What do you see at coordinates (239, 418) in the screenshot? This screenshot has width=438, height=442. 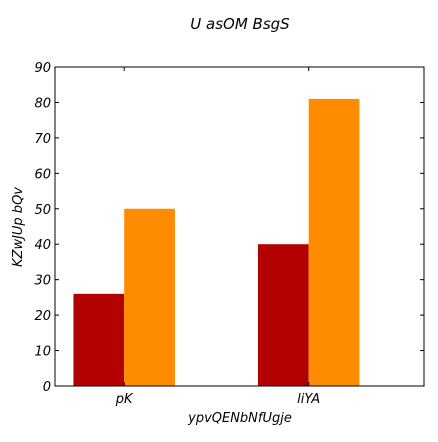 I see `x-axis-label: ypvQENbNfUgje` at bounding box center [239, 418].